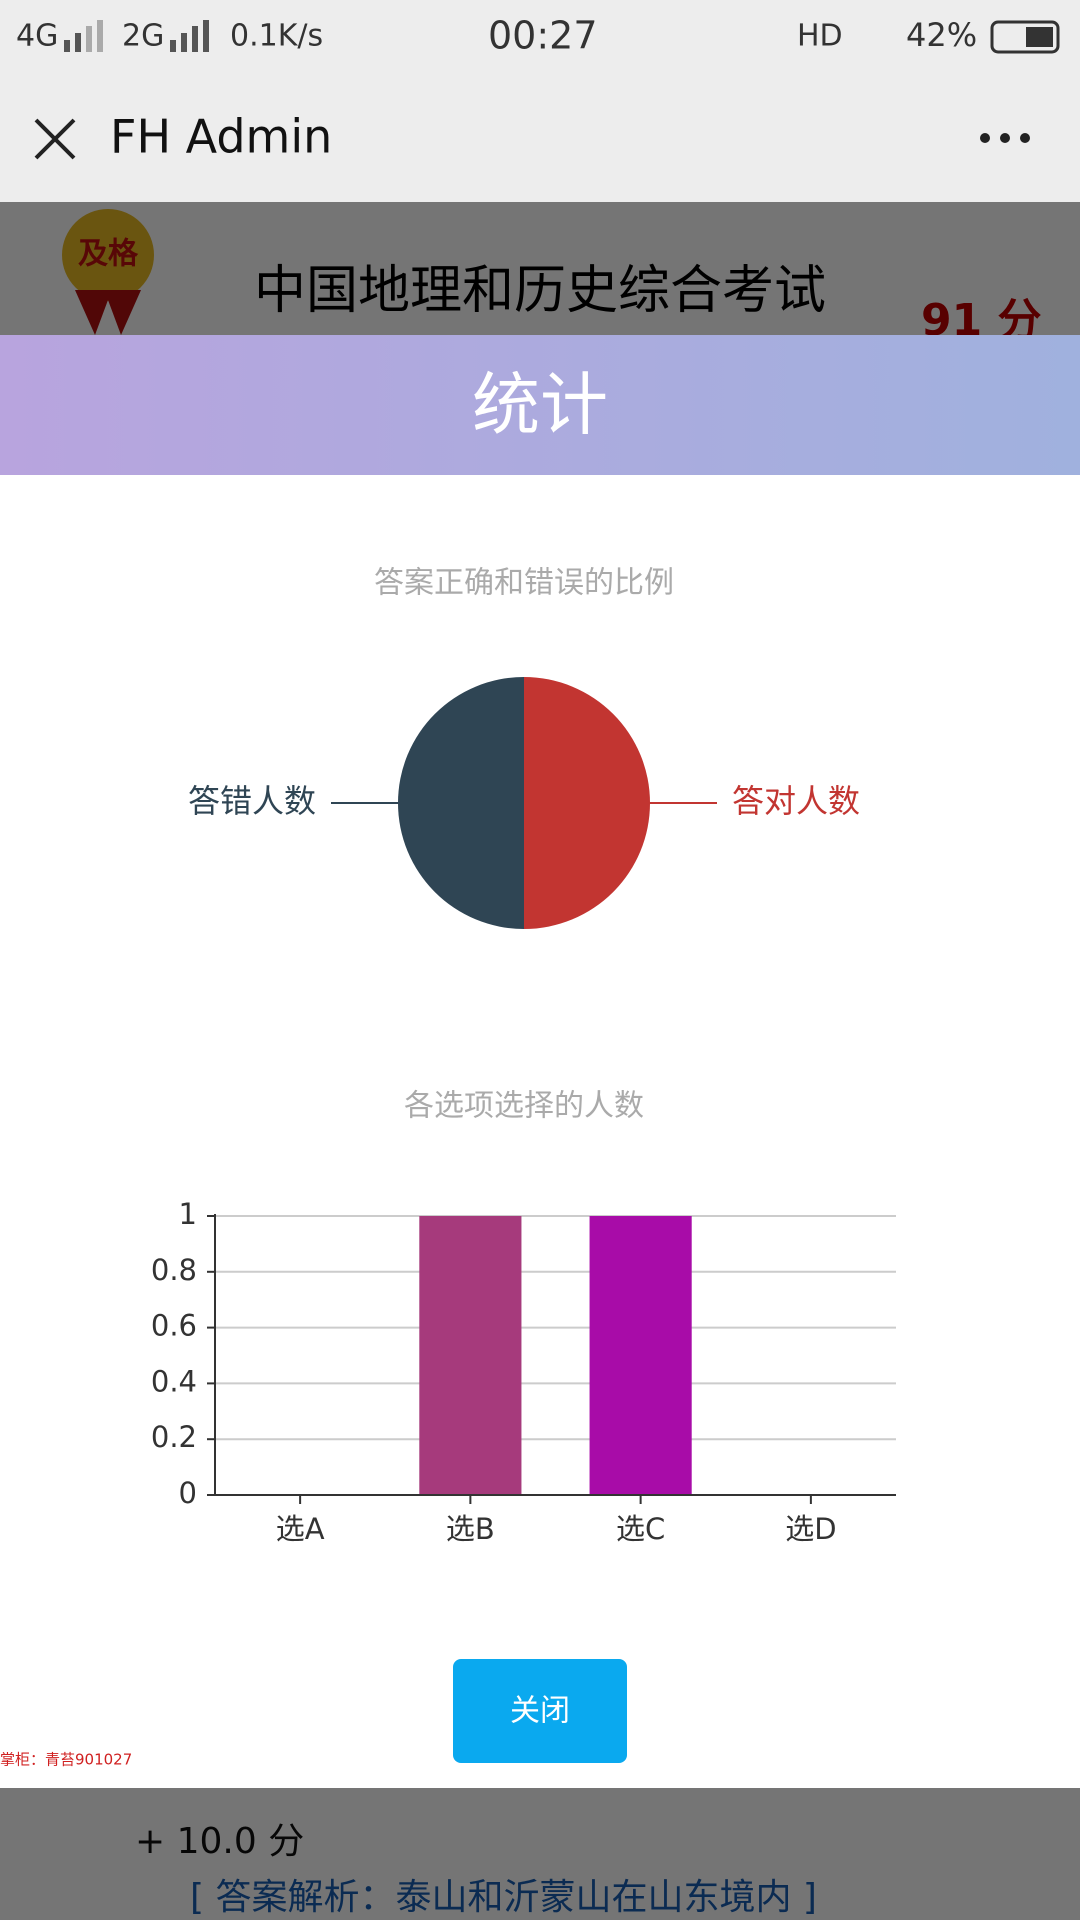  What do you see at coordinates (252, 801) in the screenshot?
I see `pie-label: 答错人数` at bounding box center [252, 801].